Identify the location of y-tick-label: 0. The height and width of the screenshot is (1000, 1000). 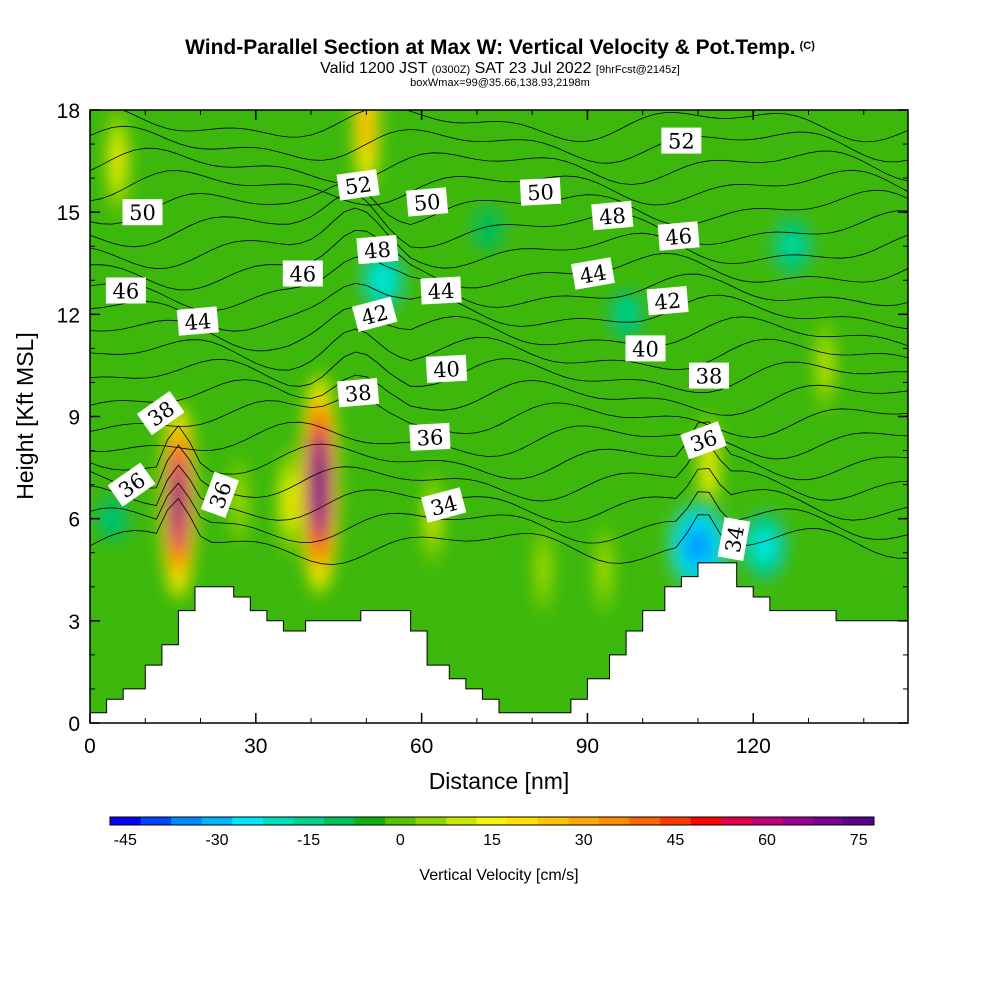
(74, 724).